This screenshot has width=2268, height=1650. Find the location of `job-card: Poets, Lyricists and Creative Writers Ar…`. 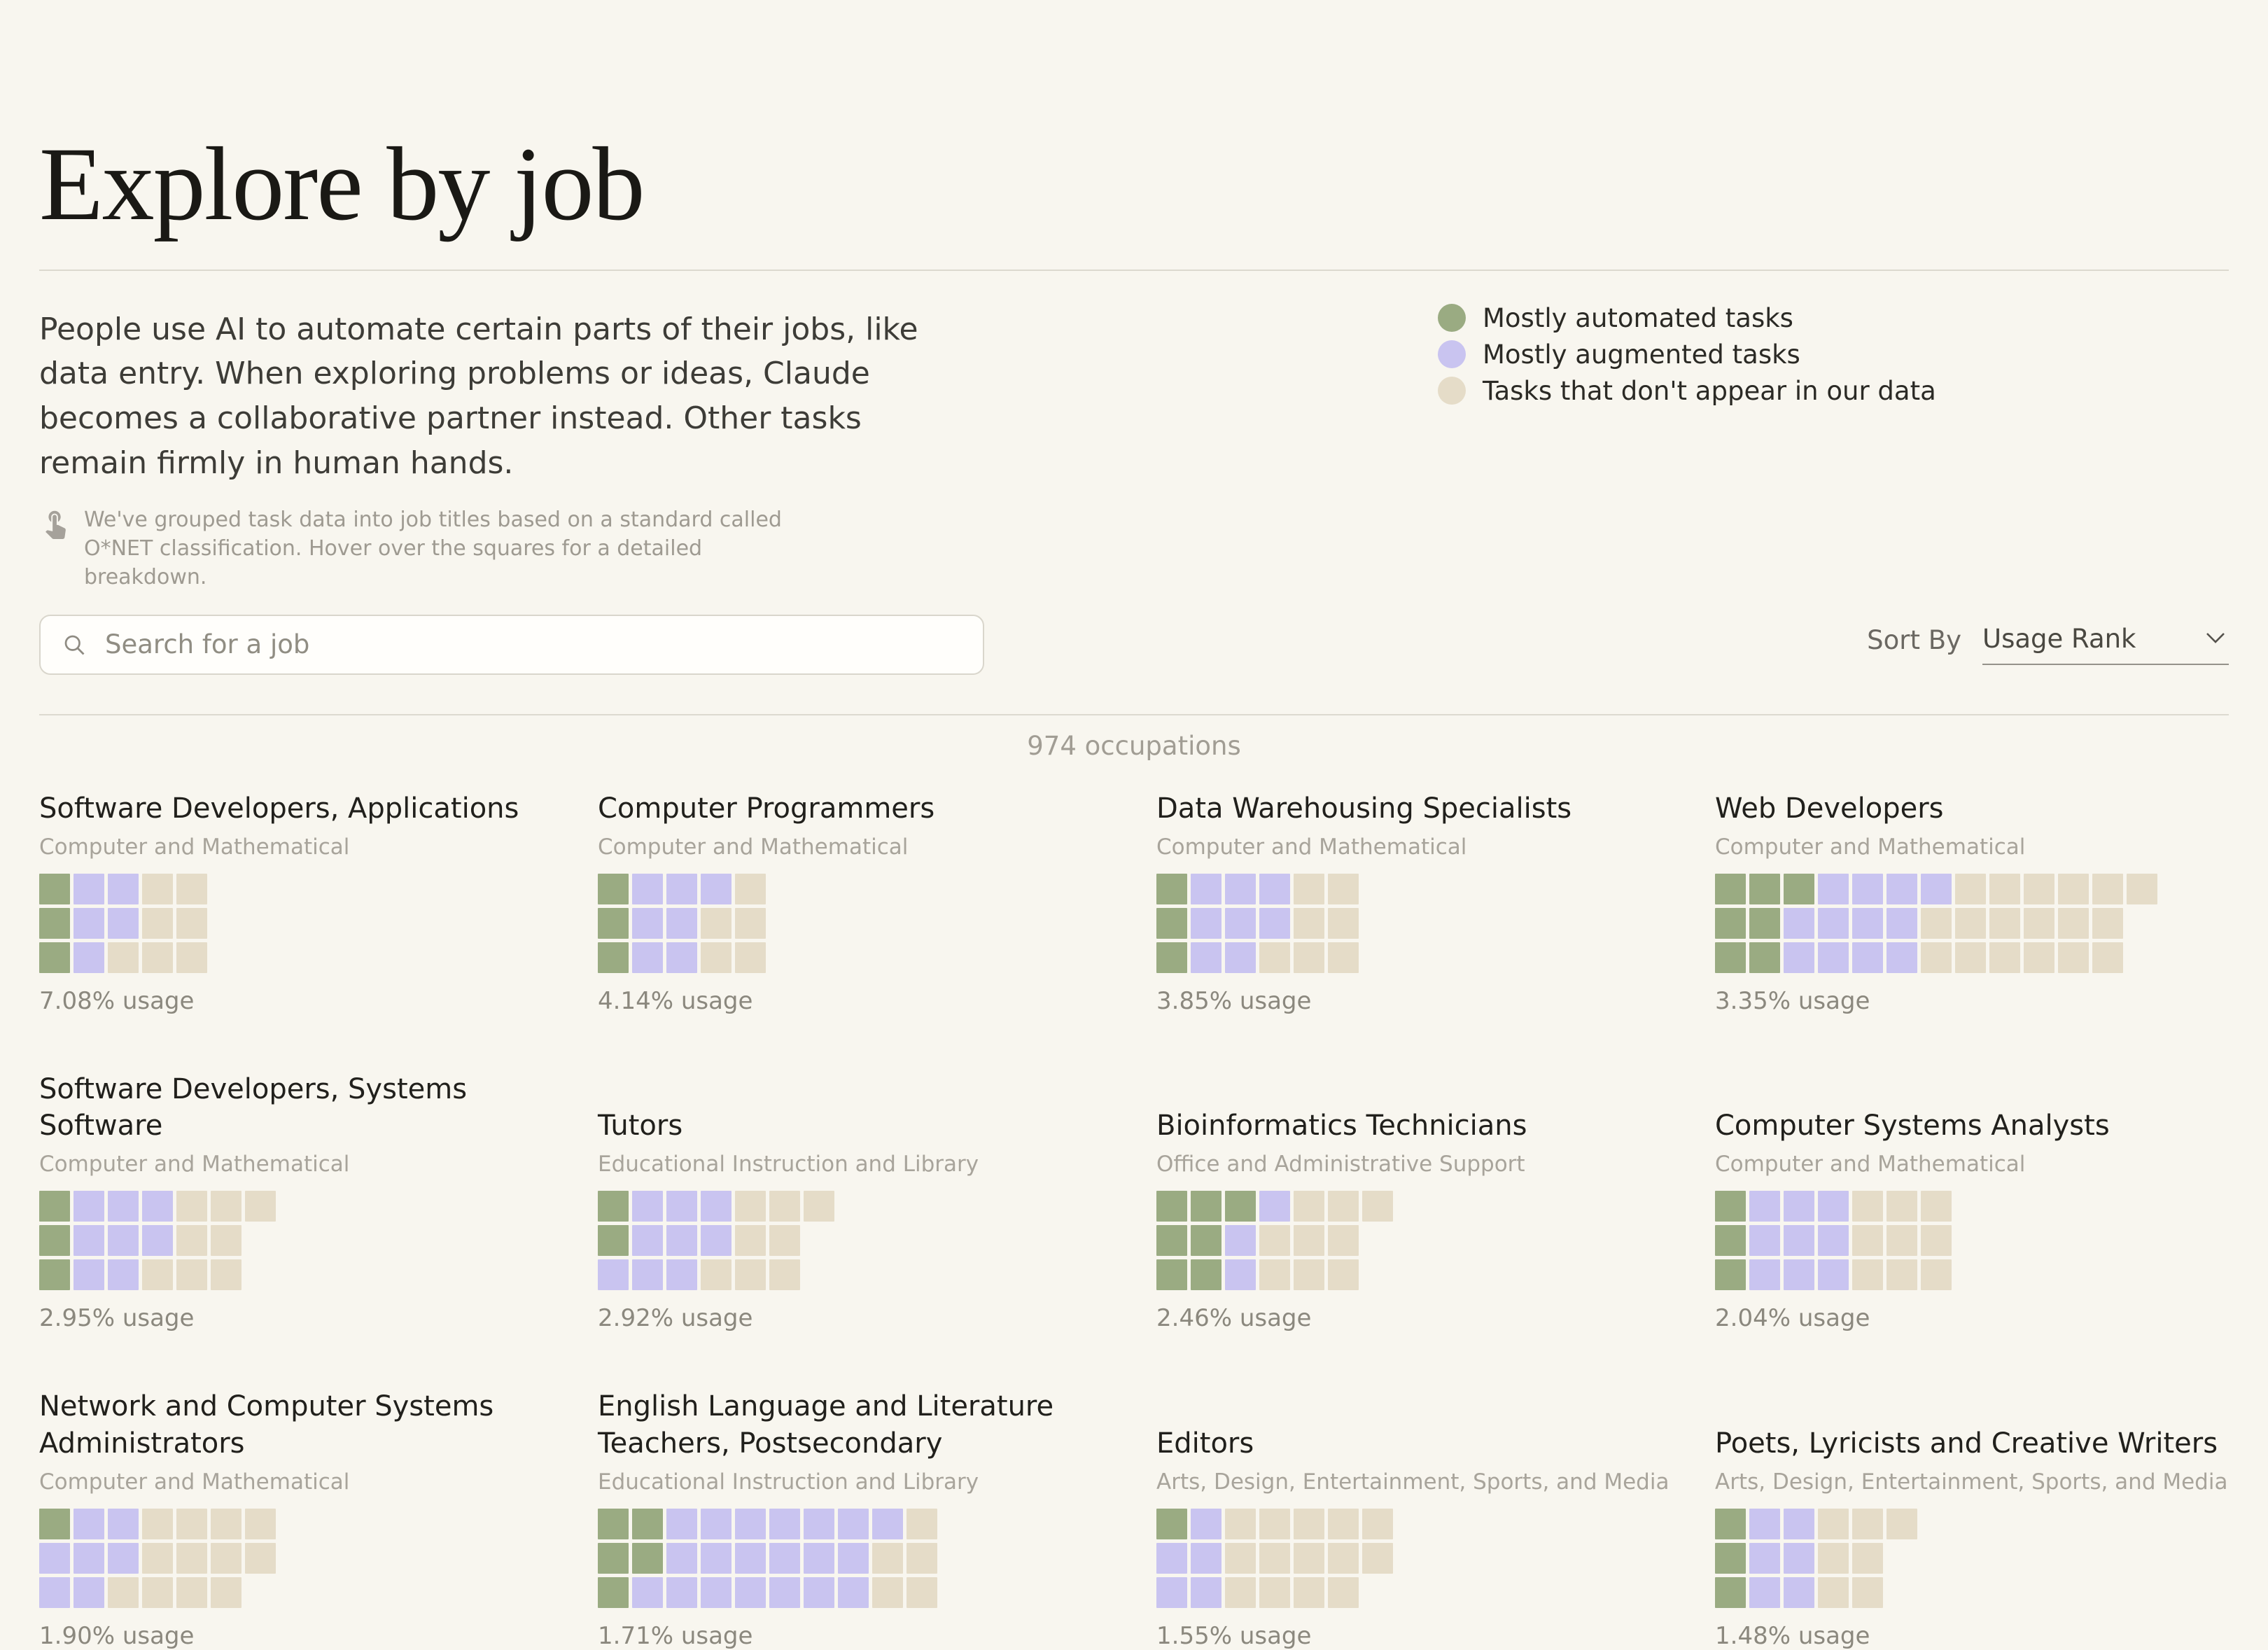

job-card: Poets, Lyricists and Creative Writers Ar… is located at coordinates (1972, 1519).